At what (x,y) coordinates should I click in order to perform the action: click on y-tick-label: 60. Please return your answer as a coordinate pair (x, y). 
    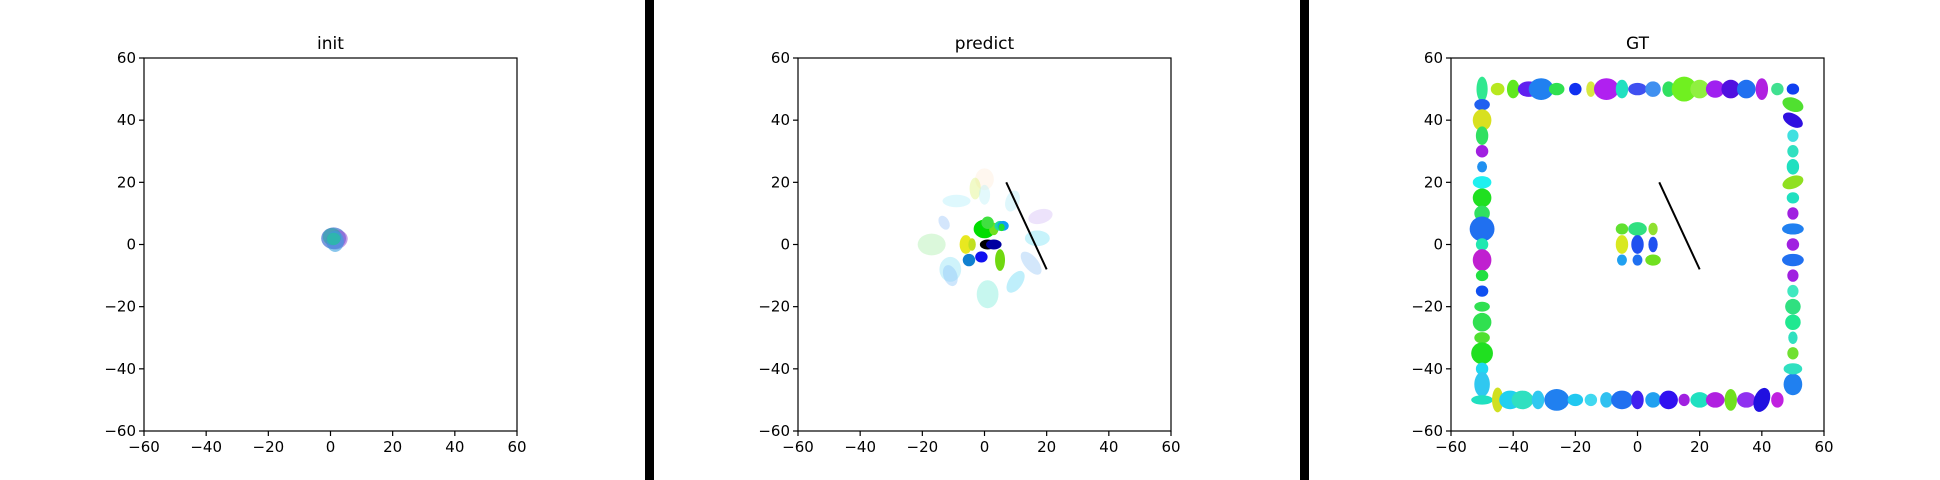
    Looking at the image, I should click on (126, 58).